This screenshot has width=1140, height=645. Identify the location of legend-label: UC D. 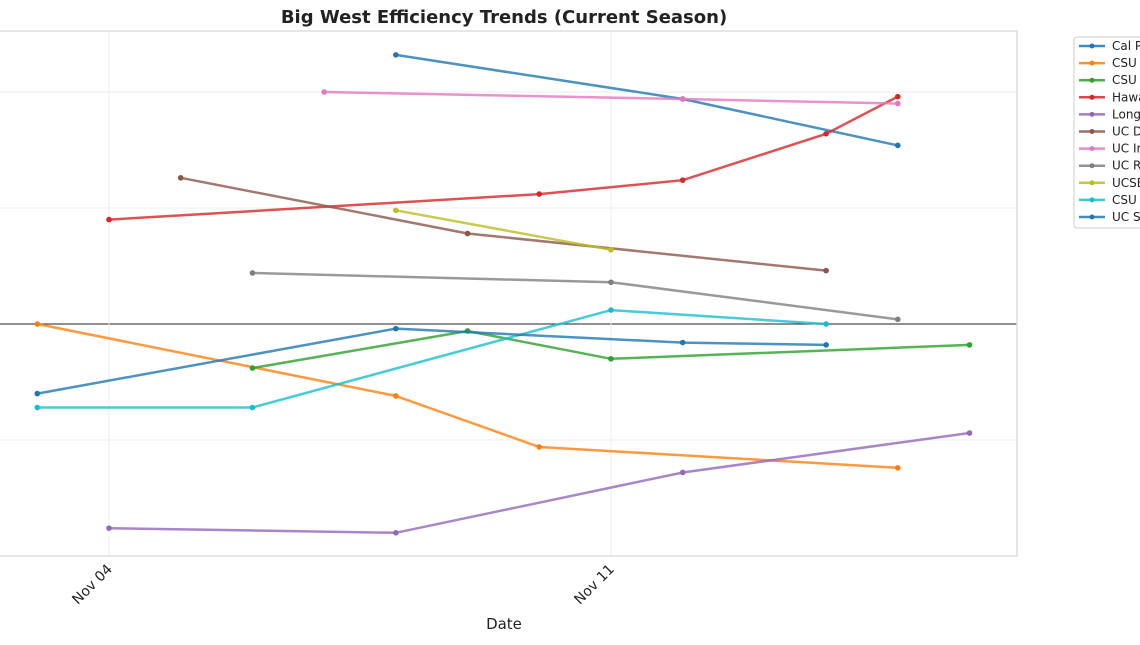
(1126, 132).